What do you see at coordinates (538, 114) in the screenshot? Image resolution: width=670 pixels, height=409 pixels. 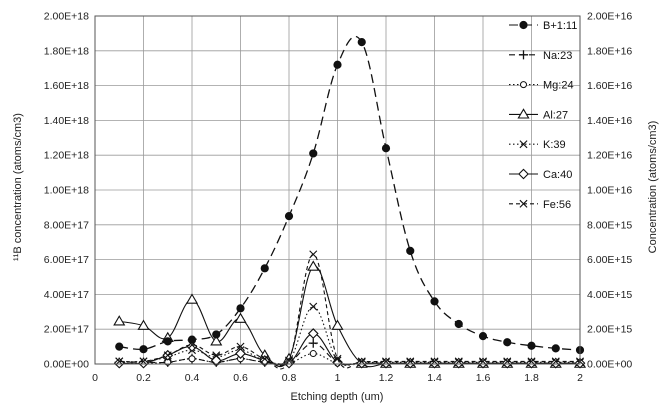 I see `legend-item-al-27: Al:27` at bounding box center [538, 114].